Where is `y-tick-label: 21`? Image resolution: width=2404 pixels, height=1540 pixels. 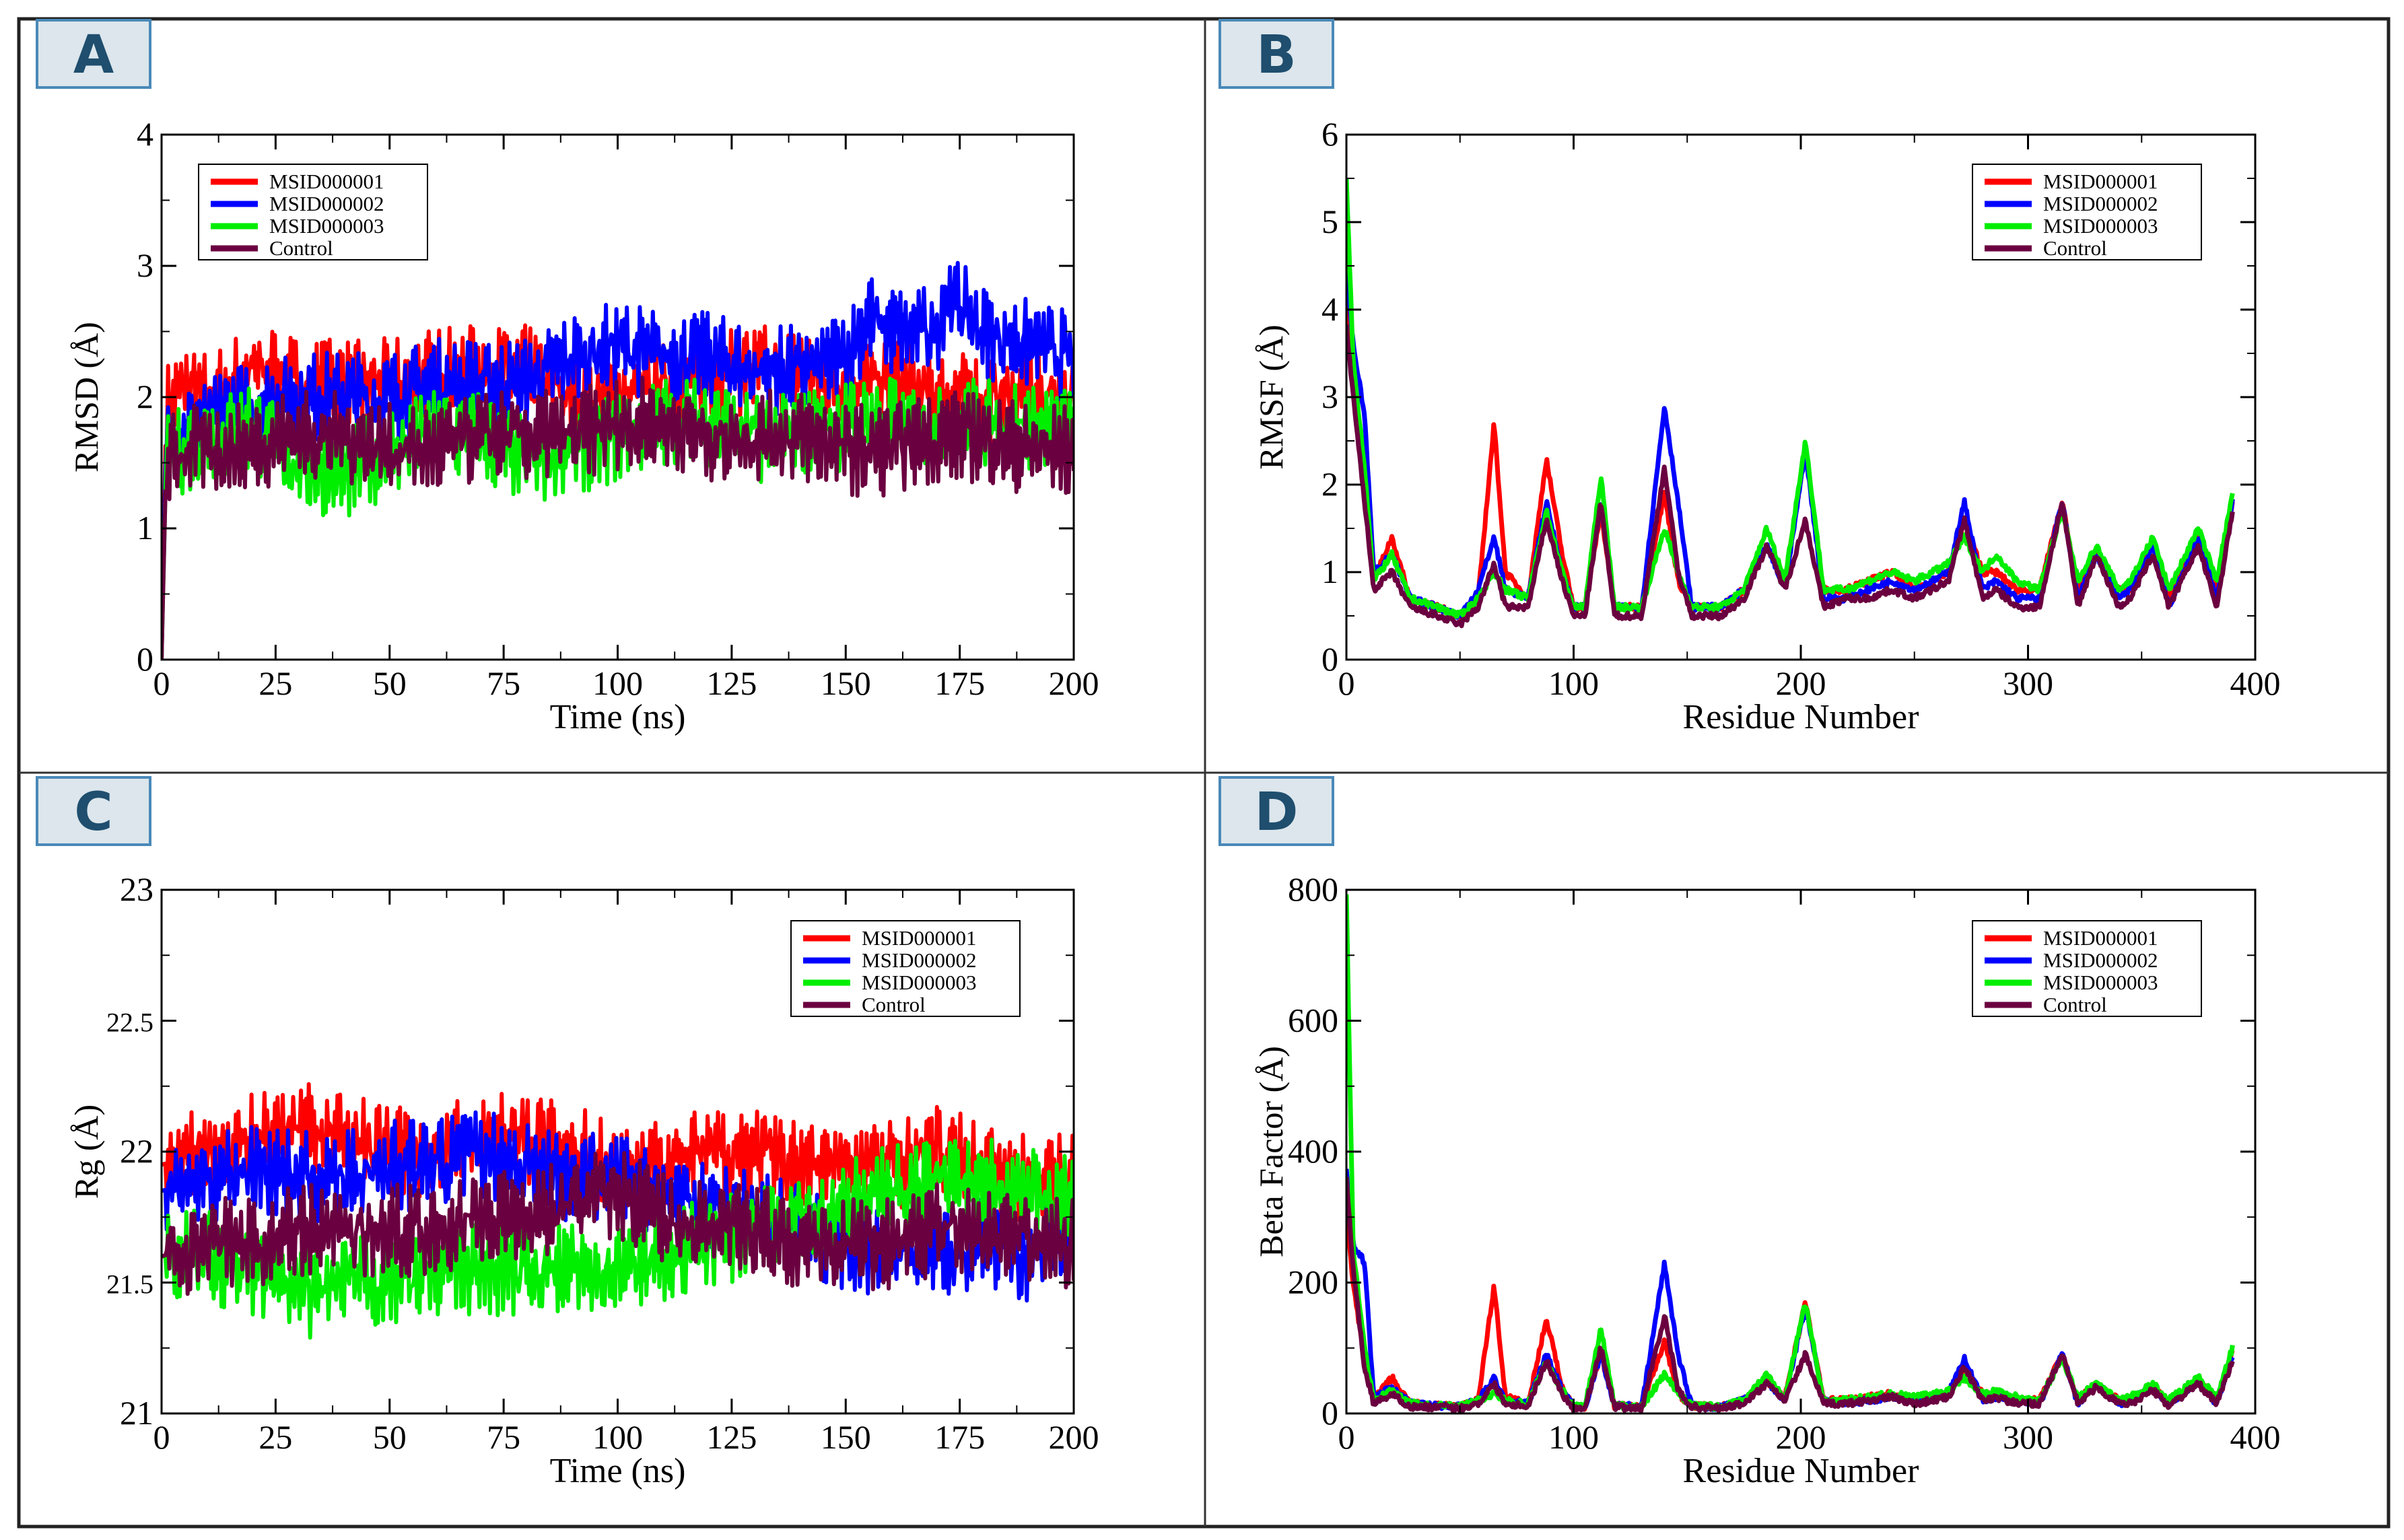
y-tick-label: 21 is located at coordinates (137, 1413).